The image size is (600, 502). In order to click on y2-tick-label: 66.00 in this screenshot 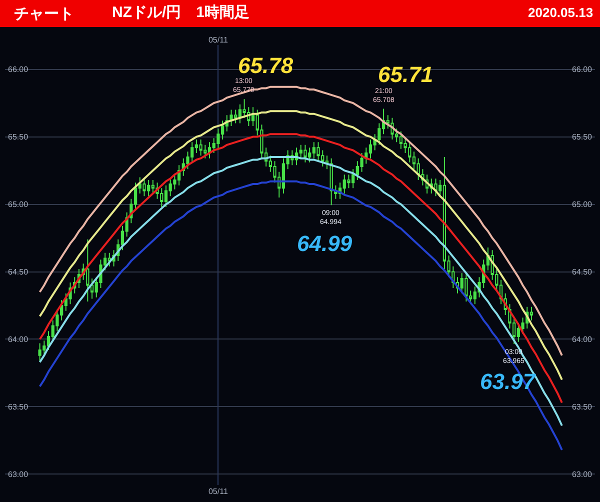, I will do `click(582, 69)`.